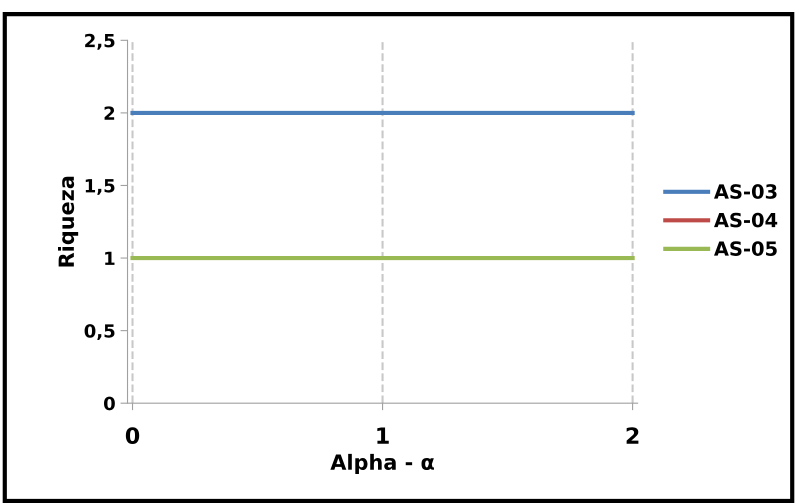 The width and height of the screenshot is (797, 504). Describe the element at coordinates (382, 464) in the screenshot. I see `x-axis-title: Alpha - α` at that location.